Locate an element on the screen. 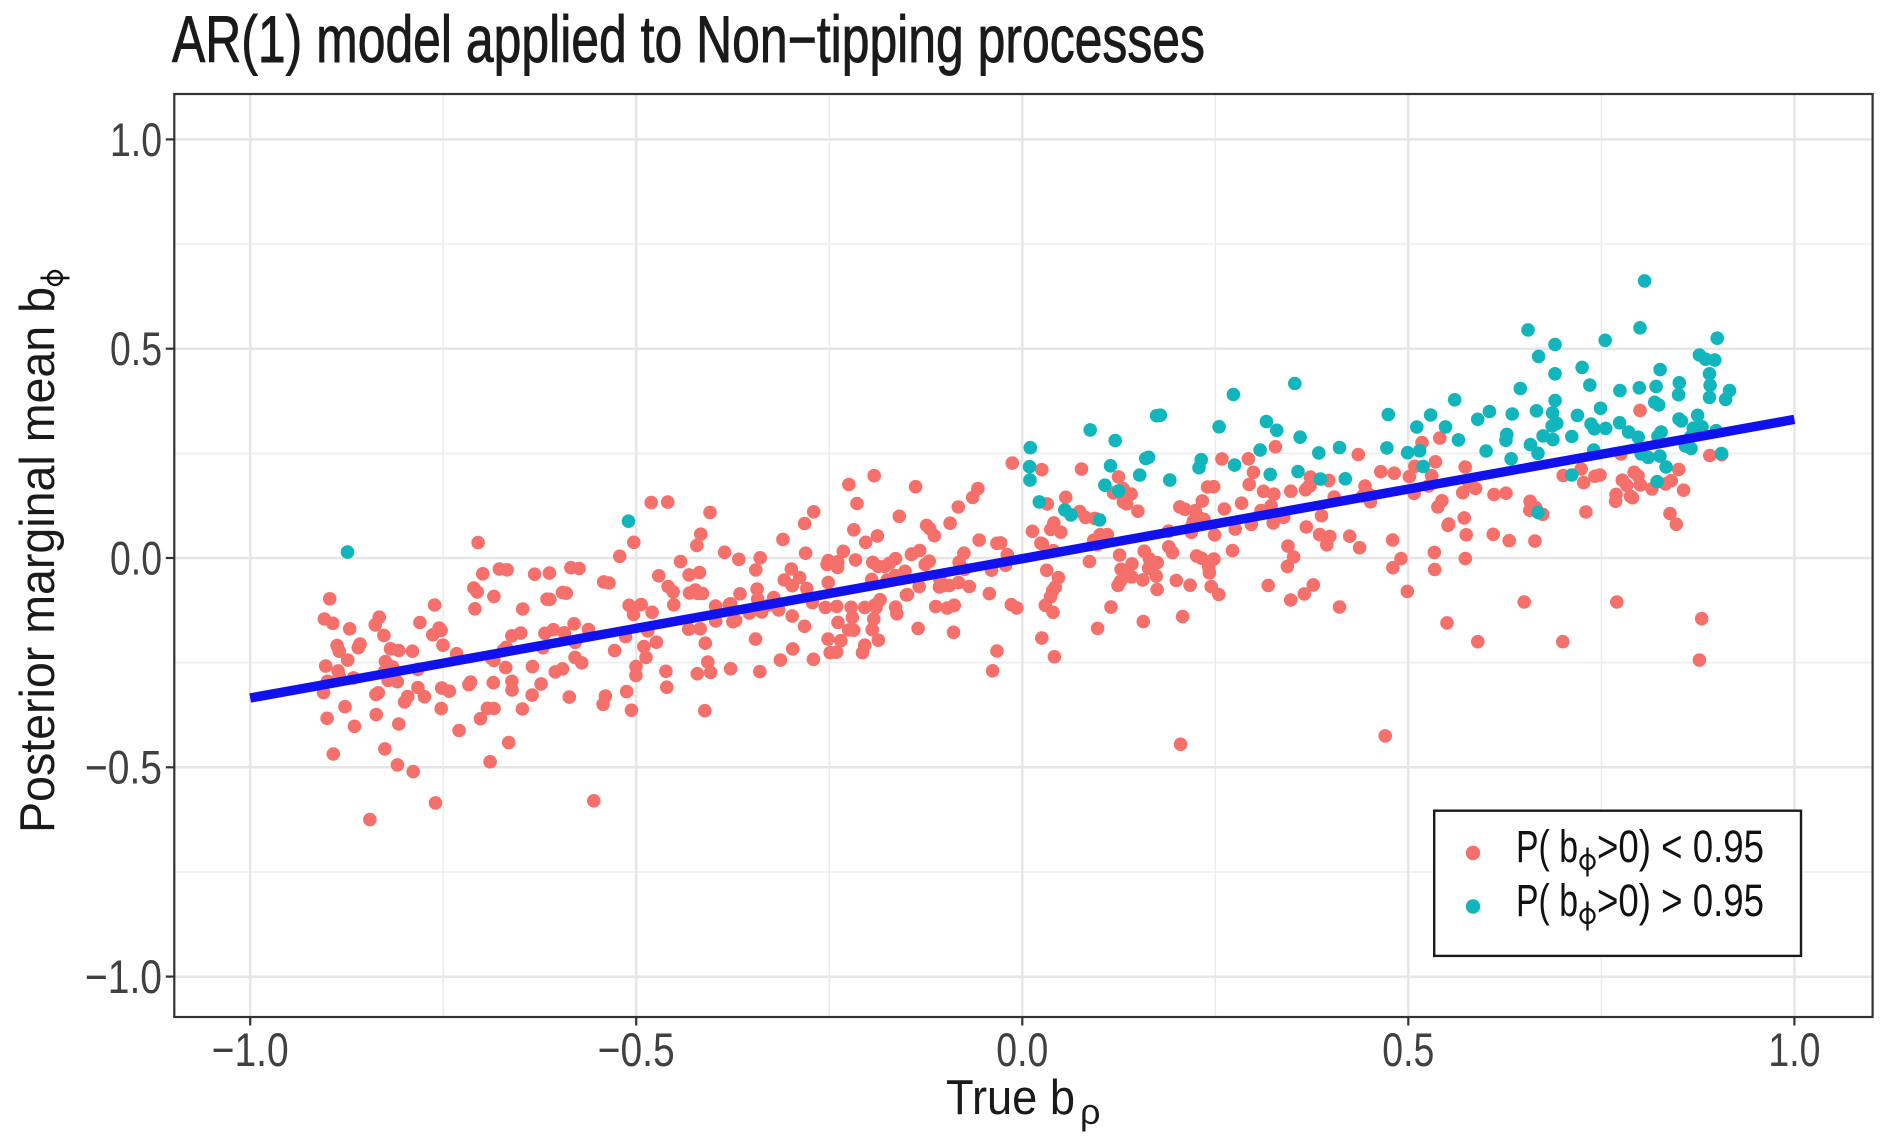  svg-text: >0) > 0.95 is located at coordinates (1680, 900).